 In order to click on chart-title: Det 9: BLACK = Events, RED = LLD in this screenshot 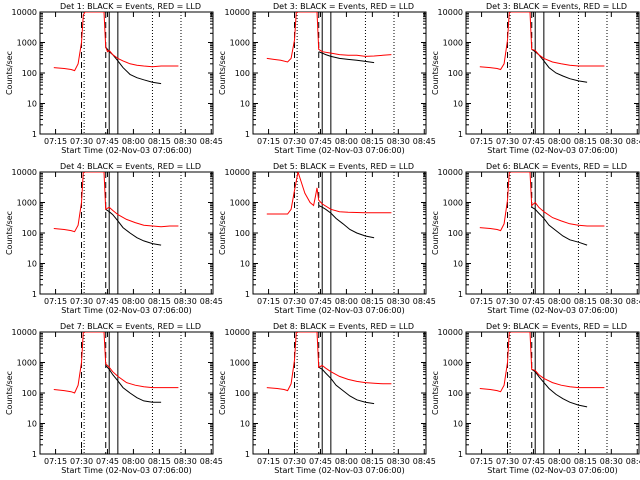, I will do `click(556, 326)`.